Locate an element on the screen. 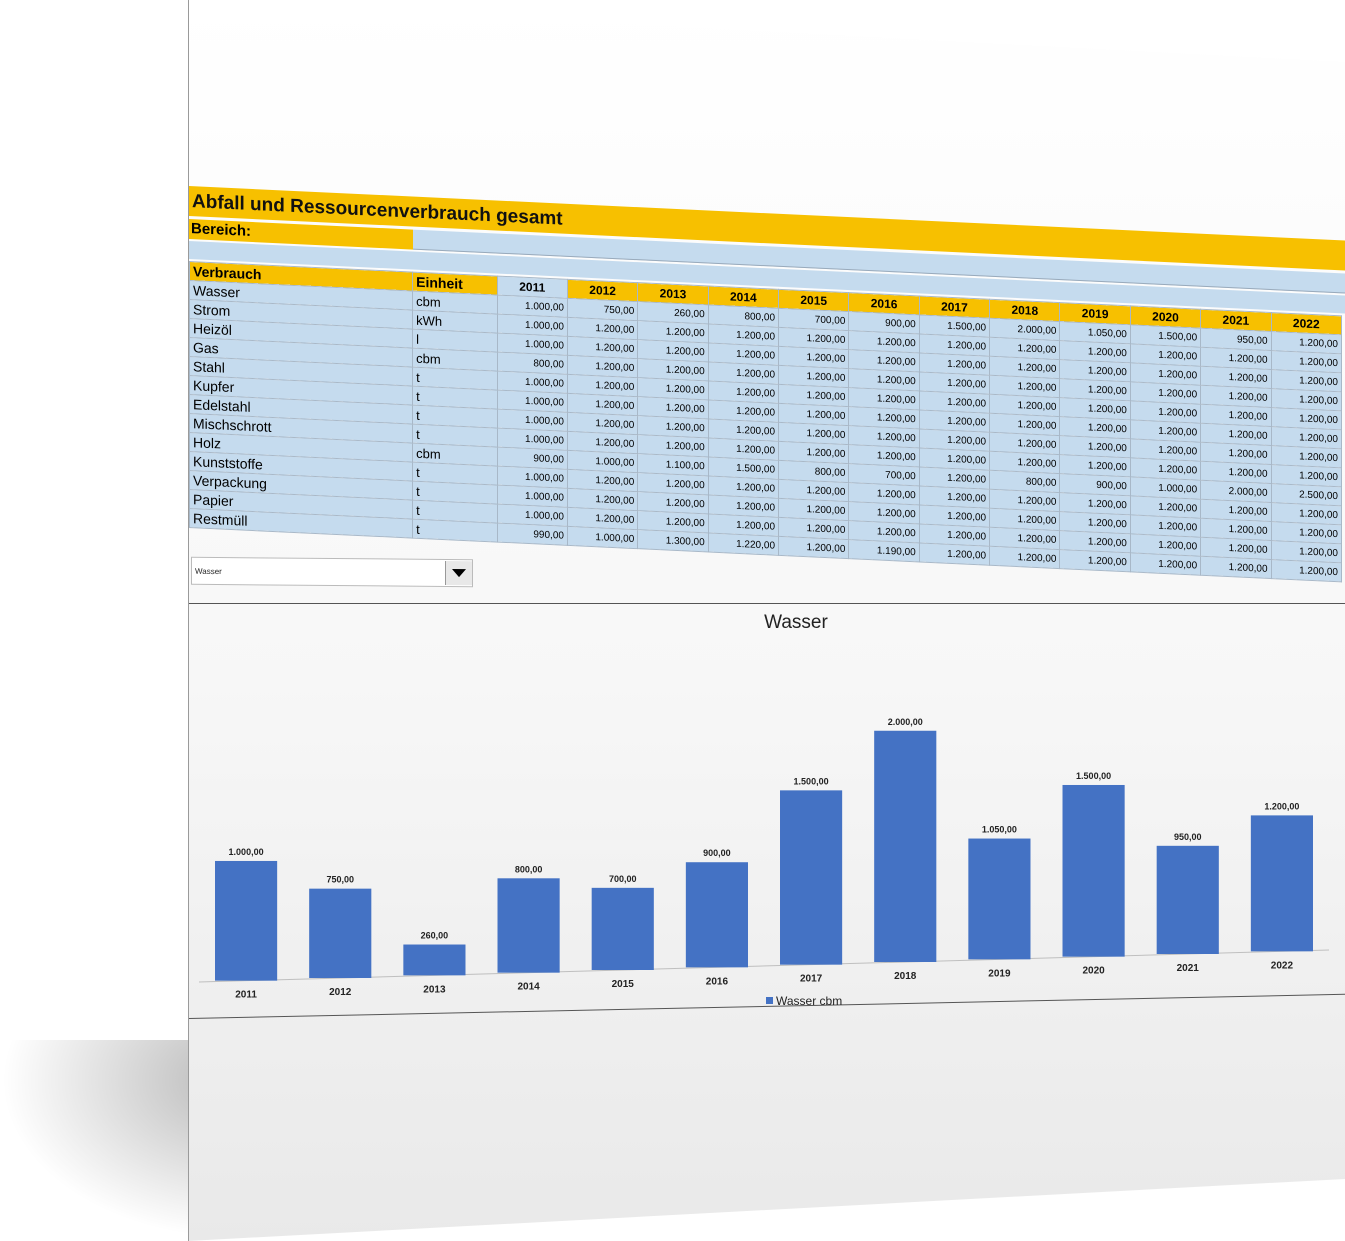  bar-2017 is located at coordinates (811, 877).